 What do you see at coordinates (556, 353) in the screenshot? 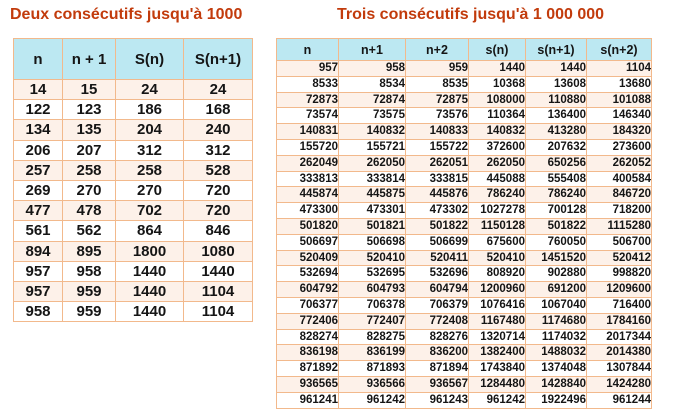
I see `table-cell: 1488032` at bounding box center [556, 353].